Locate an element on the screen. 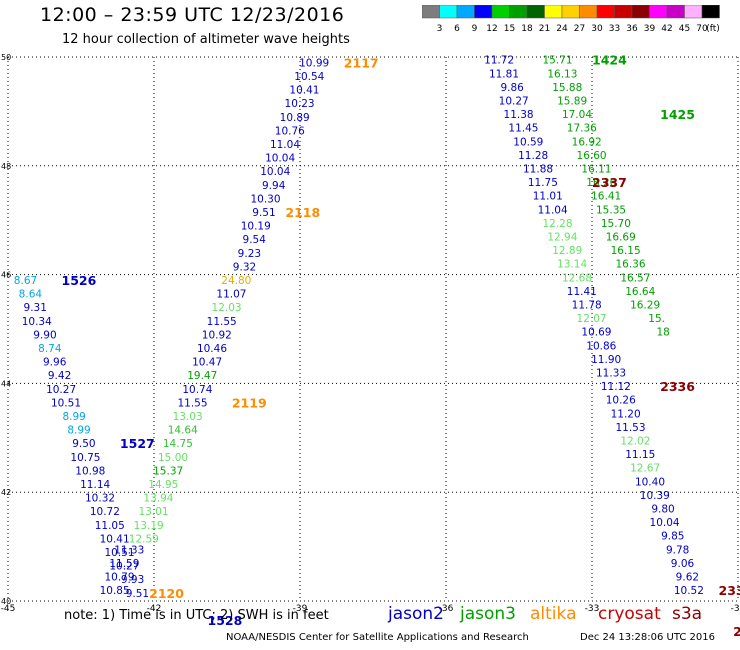  wave-height-value: 16.13 is located at coordinates (562, 74).